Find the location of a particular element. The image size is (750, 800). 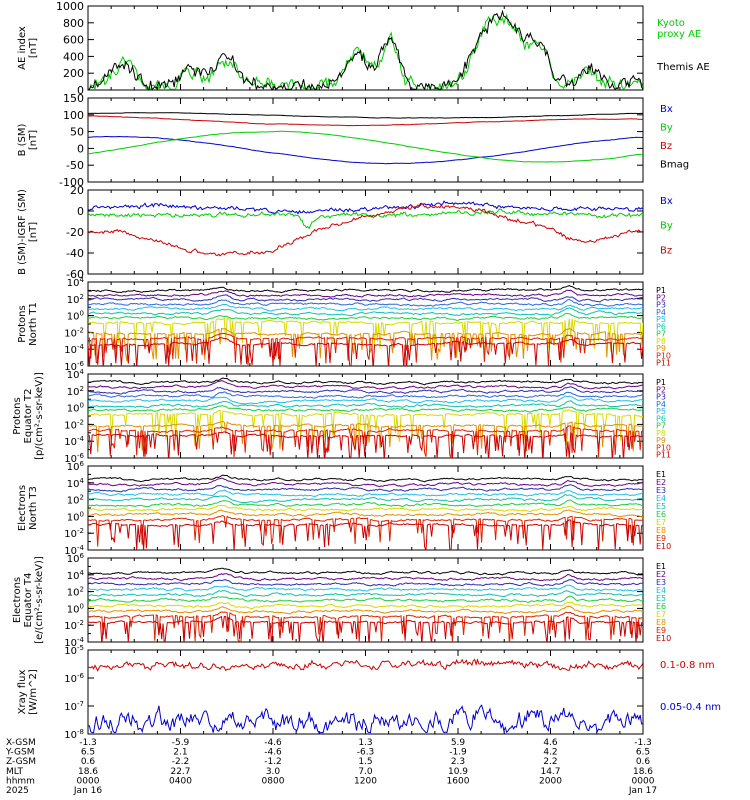

time-axis-value: -1.3 is located at coordinates (643, 743).